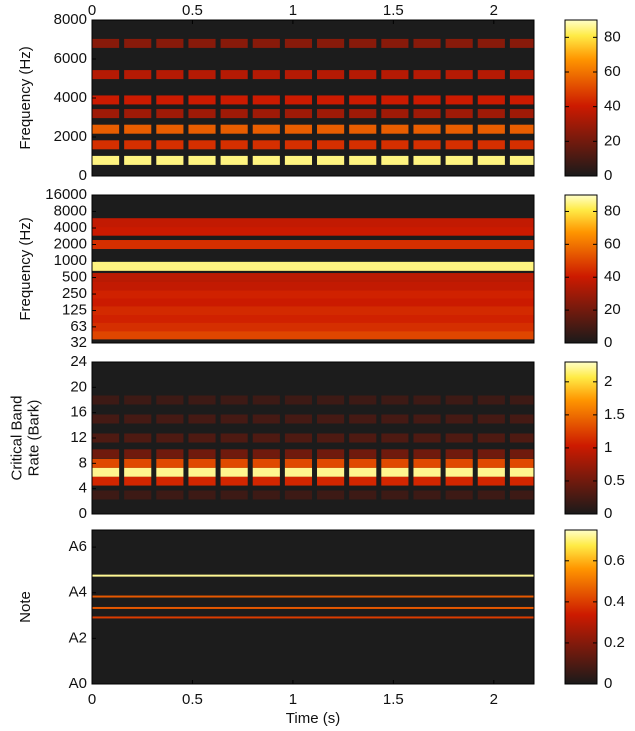  I want to click on y-tick-label: 4, so click(83, 488).